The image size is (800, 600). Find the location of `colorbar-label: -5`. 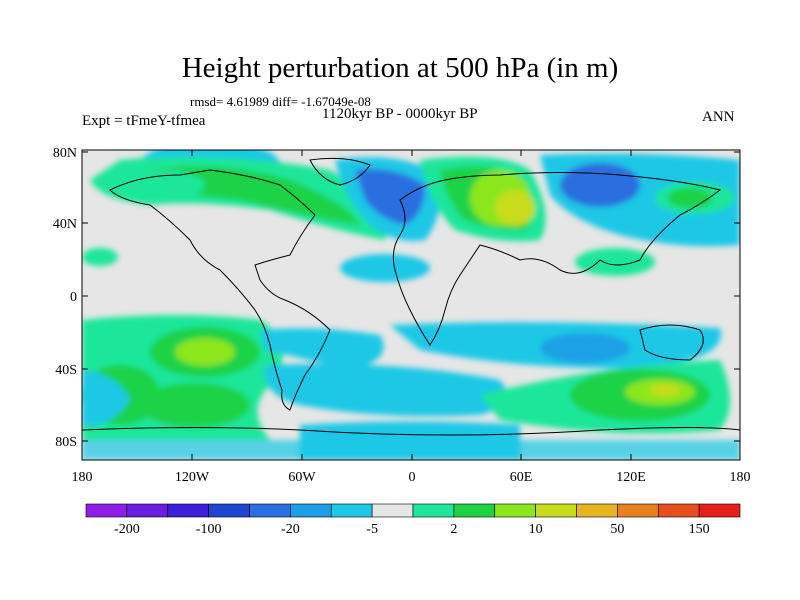

colorbar-label: -5 is located at coordinates (372, 529).